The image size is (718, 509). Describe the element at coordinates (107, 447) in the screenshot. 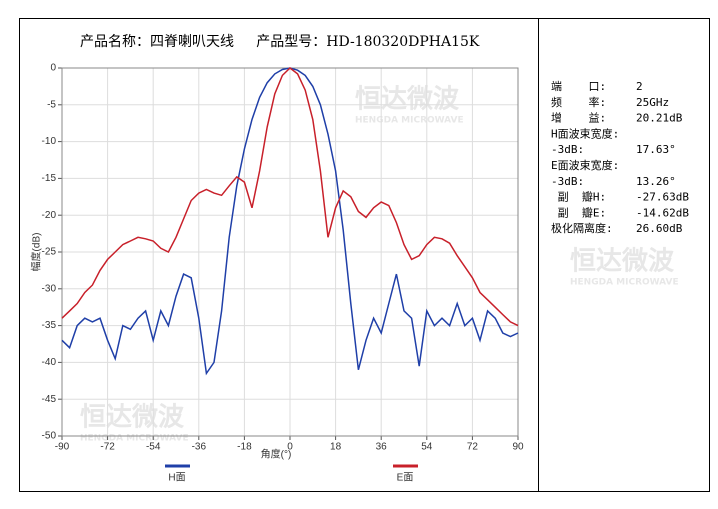

I see `x-tick-label: -72` at that location.